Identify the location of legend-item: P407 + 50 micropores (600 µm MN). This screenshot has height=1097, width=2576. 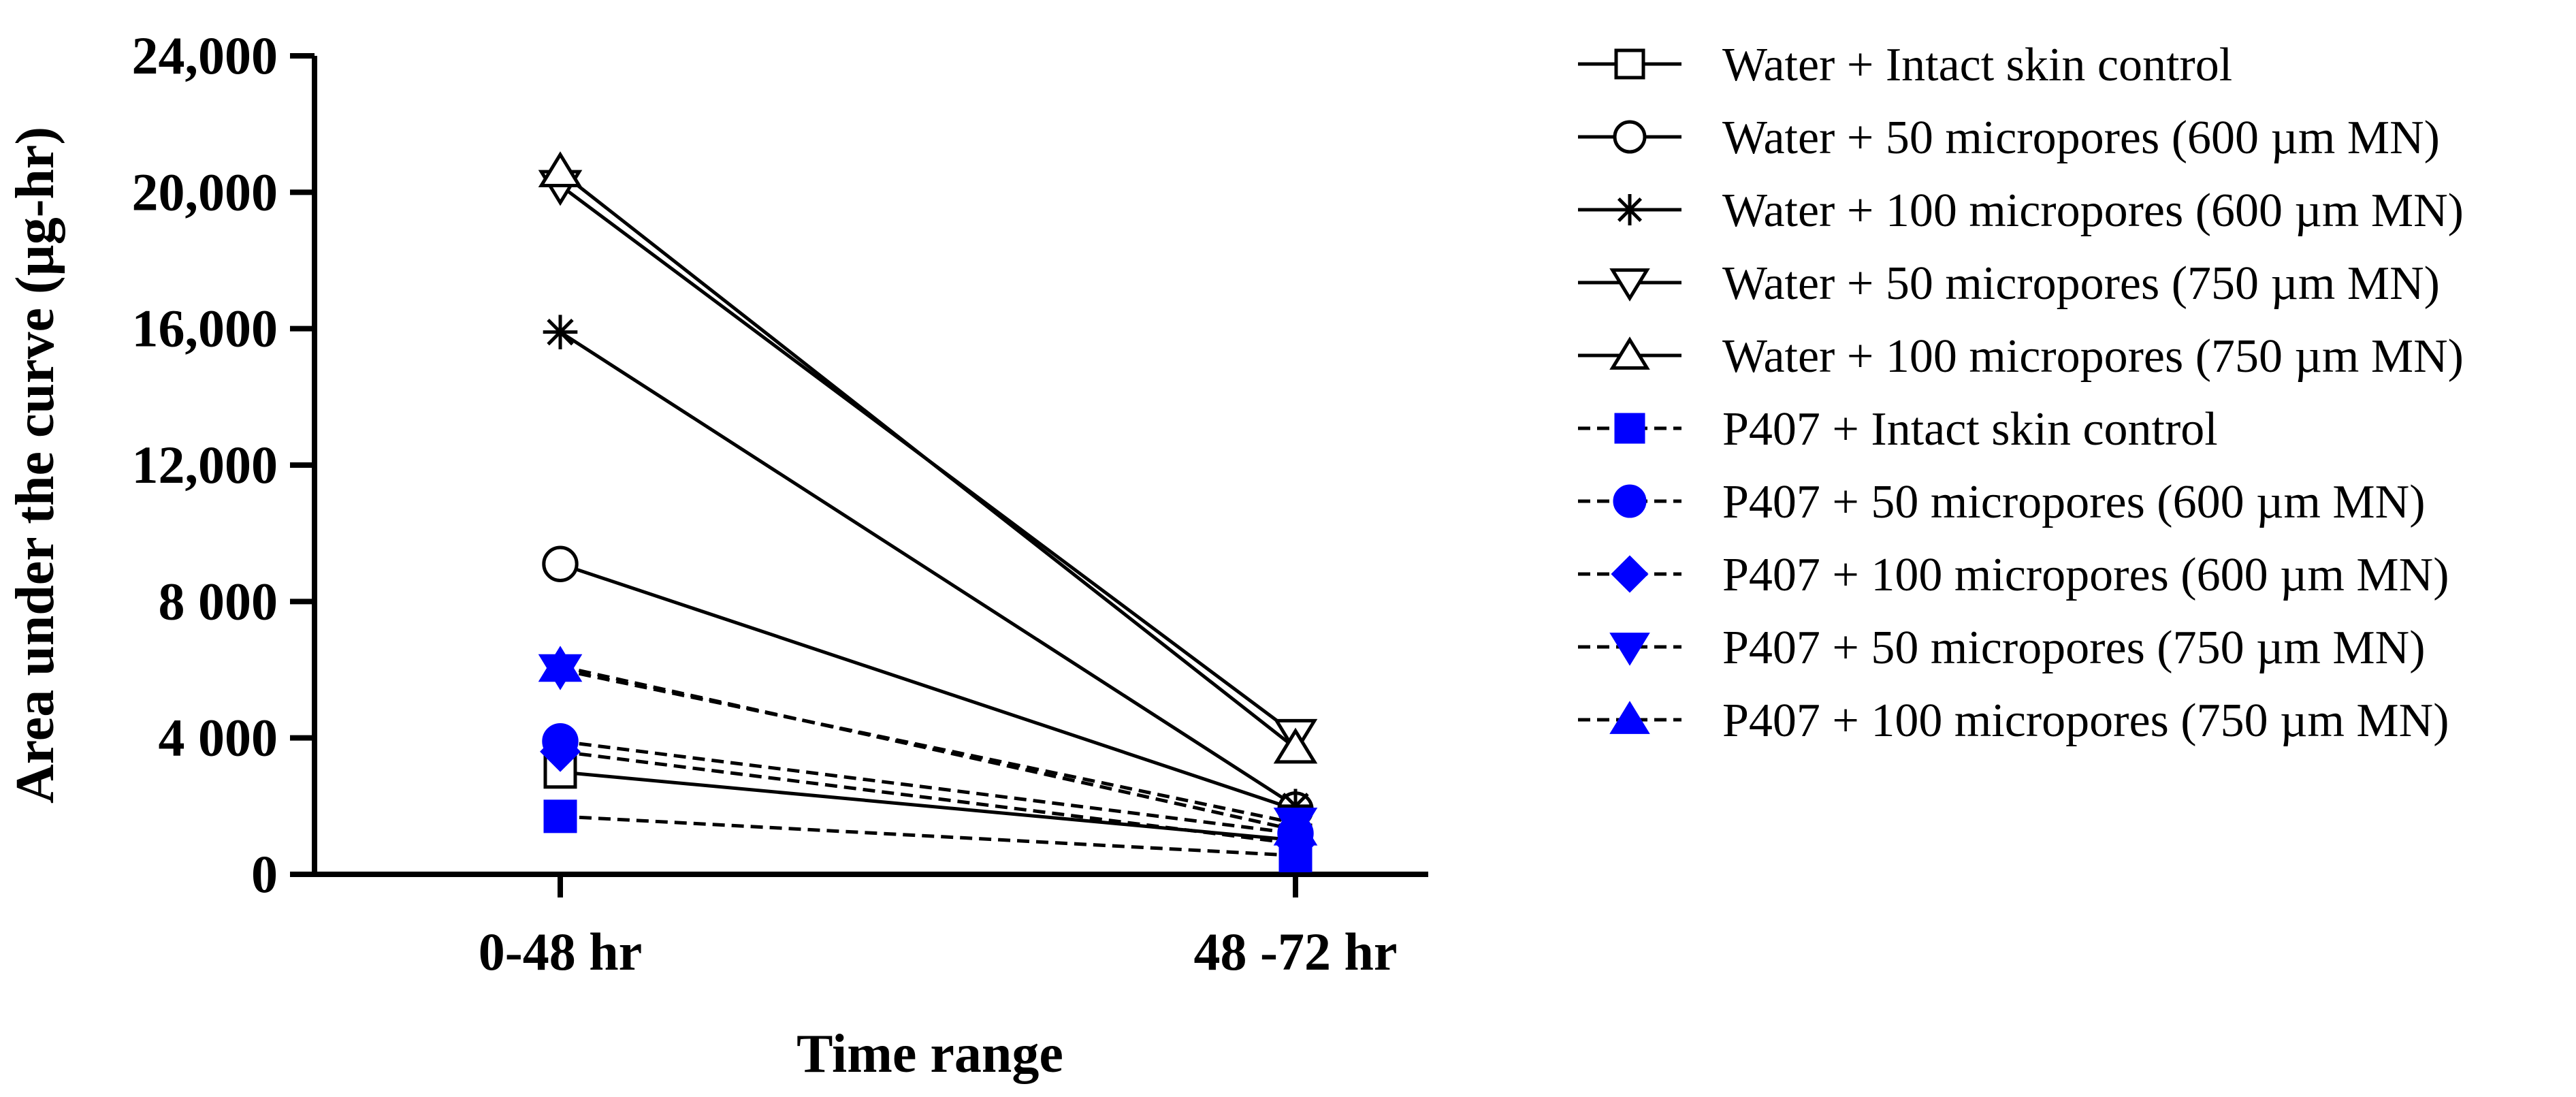
(2002, 502).